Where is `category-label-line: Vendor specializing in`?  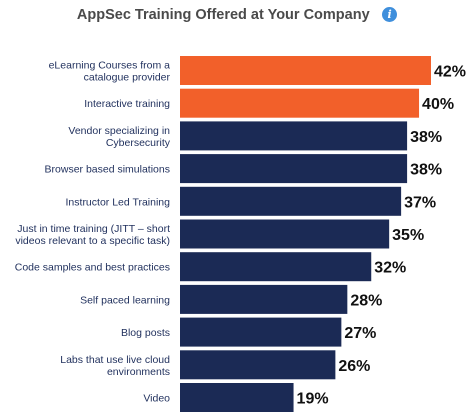 category-label-line: Vendor specializing in is located at coordinates (119, 131).